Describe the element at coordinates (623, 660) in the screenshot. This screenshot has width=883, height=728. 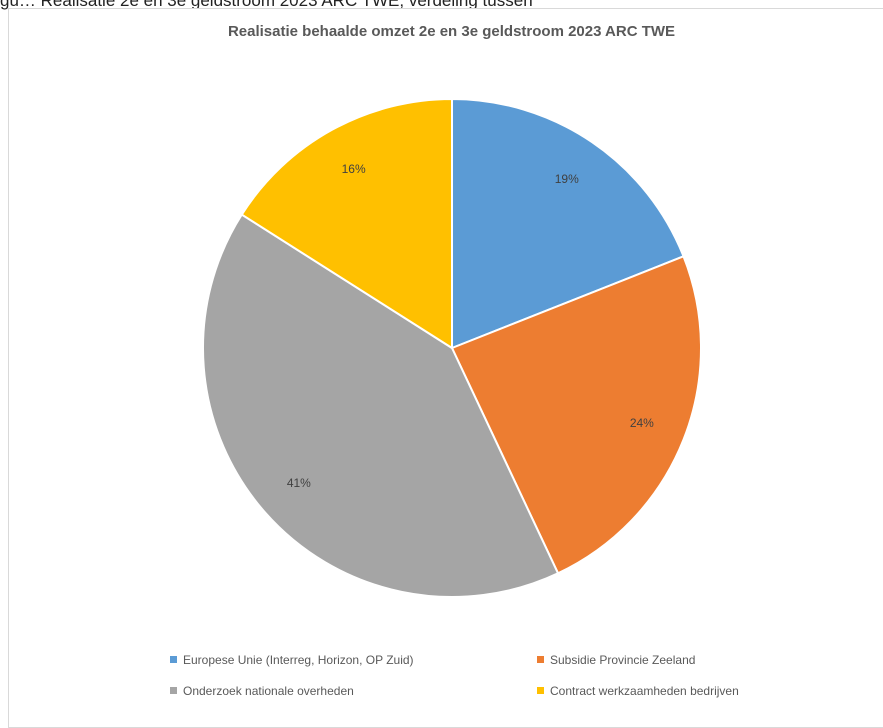
I see `legend-label-provincie-zeeland: Subsidie Provincie Zeeland` at that location.